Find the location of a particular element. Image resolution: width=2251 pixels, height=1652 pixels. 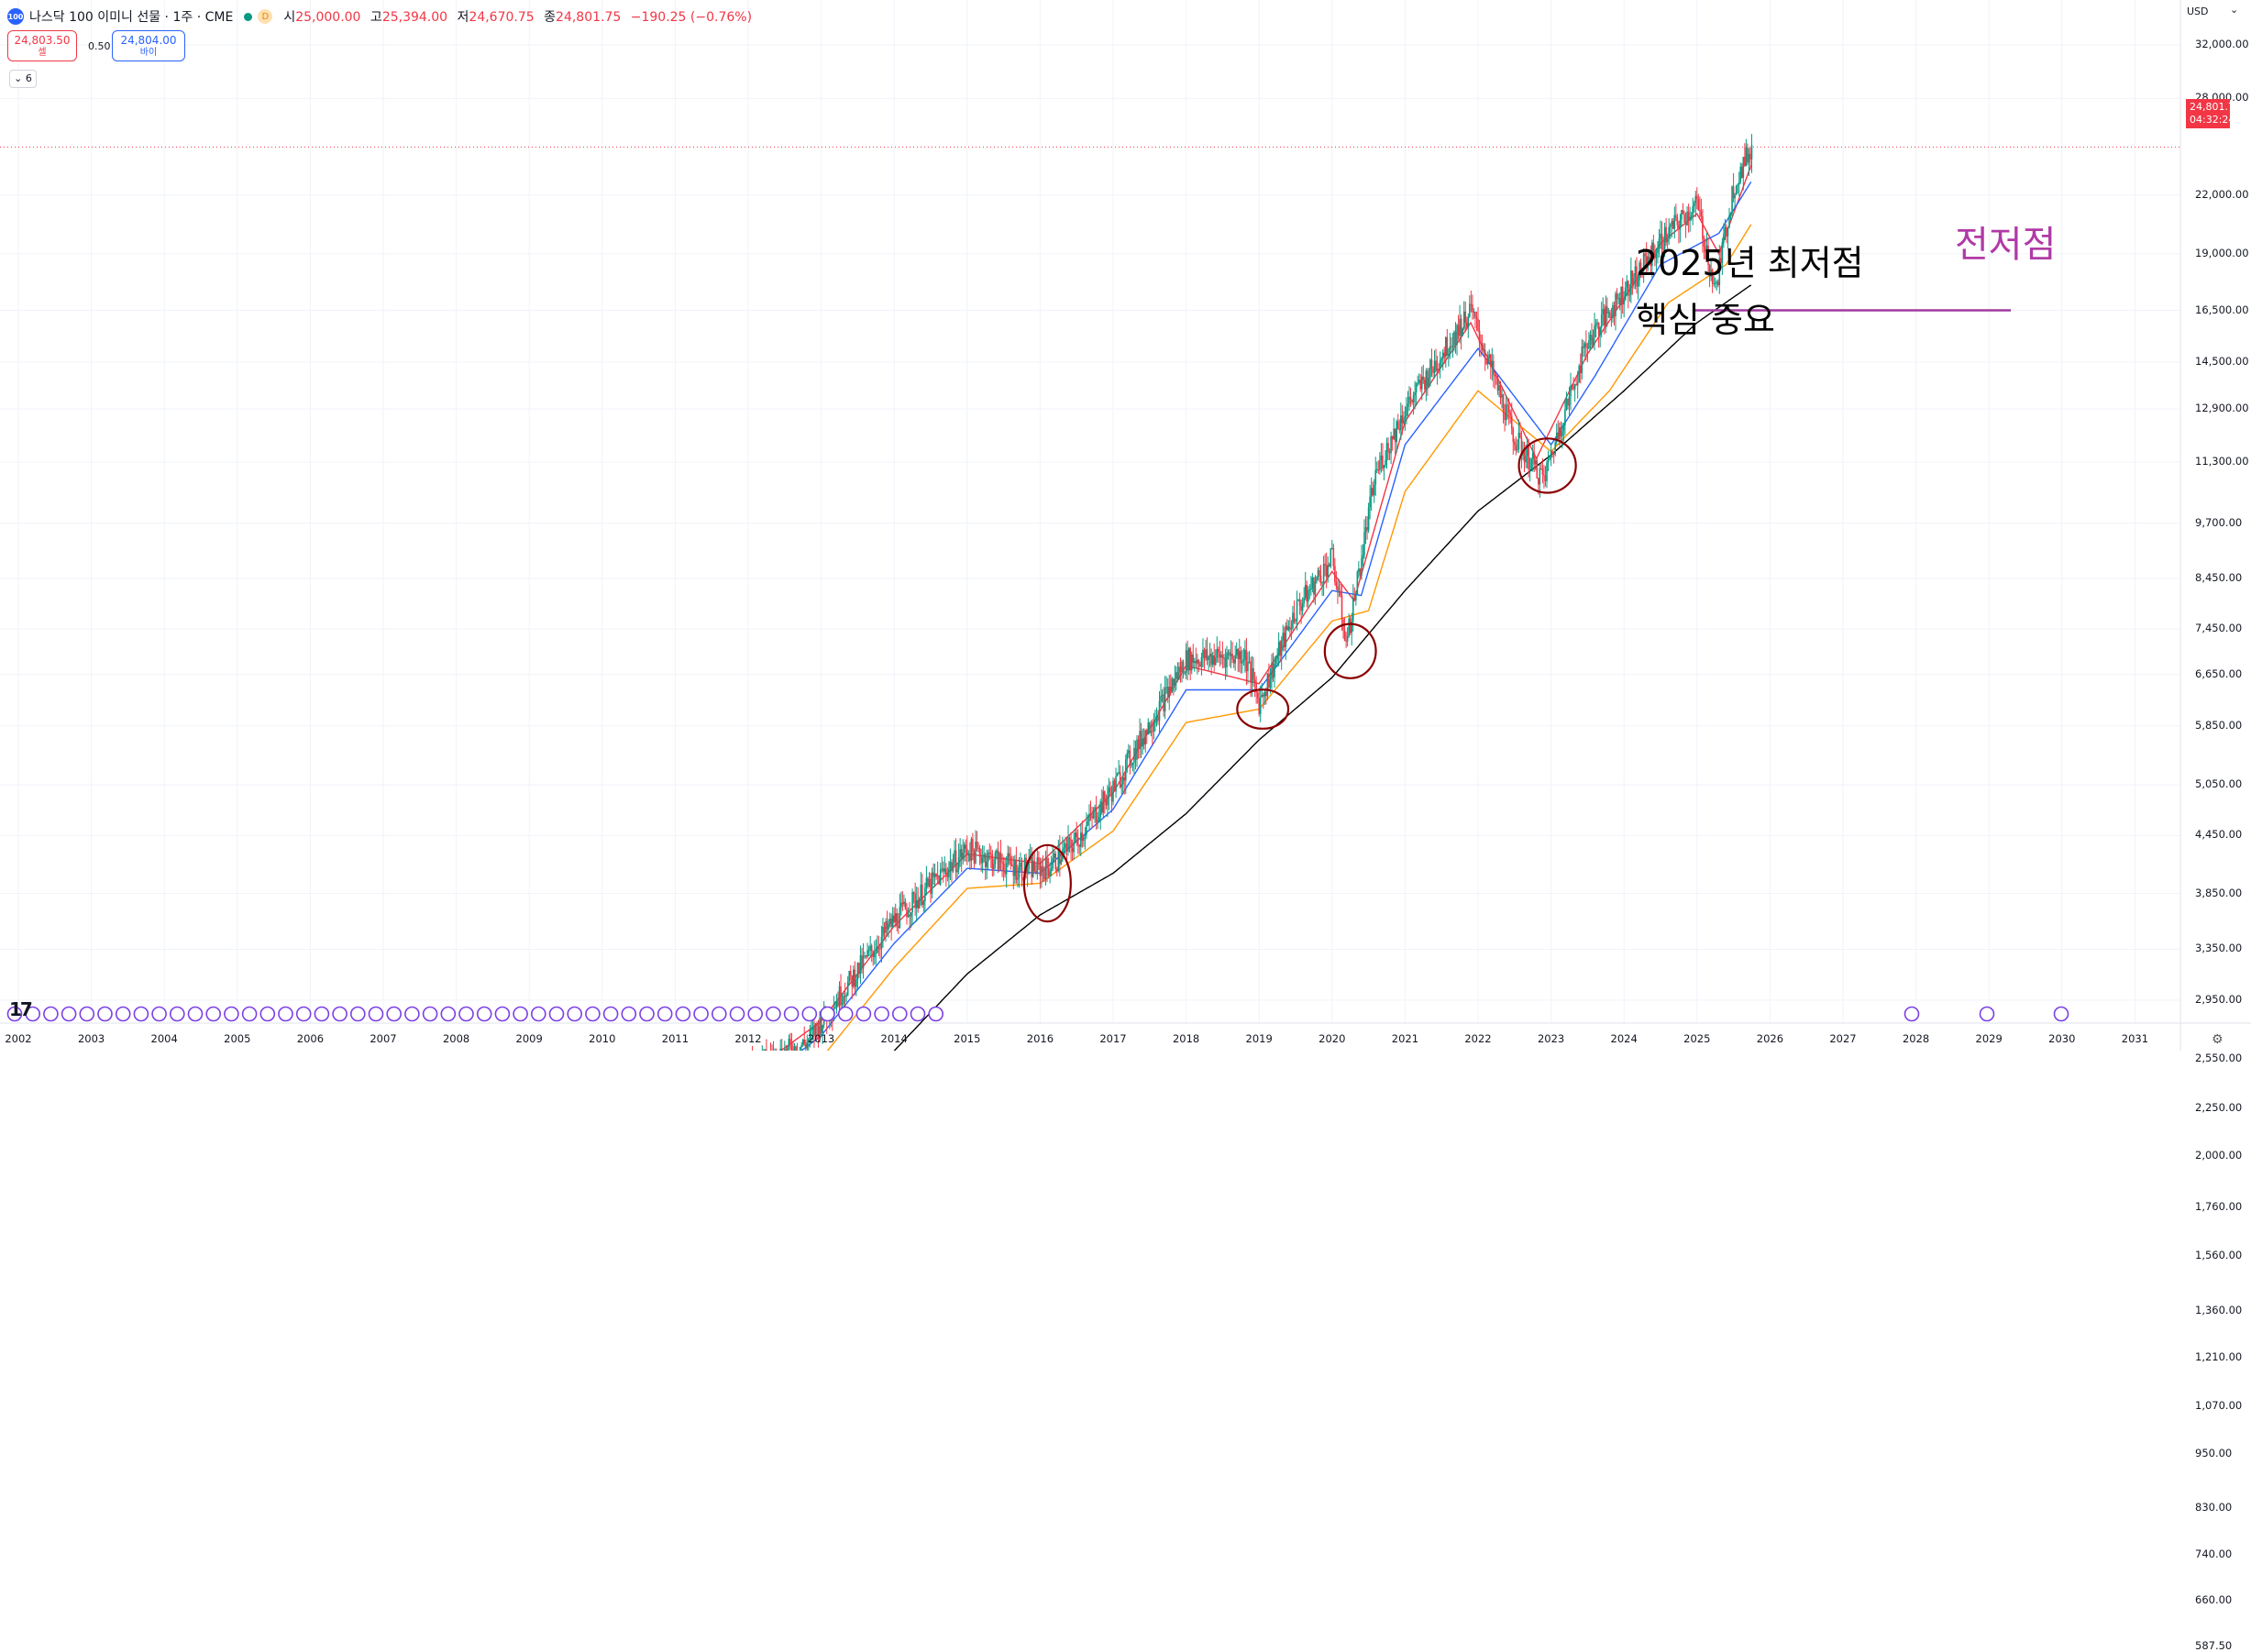

sell-button: 24,803.50 셀 is located at coordinates (42, 45).